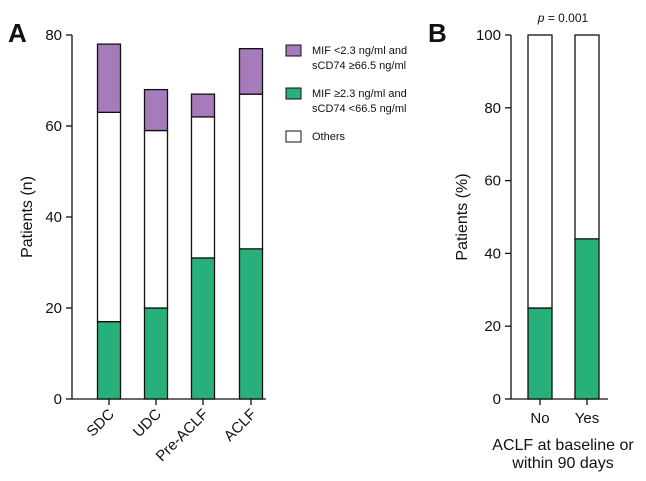 The width and height of the screenshot is (646, 481). Describe the element at coordinates (540, 353) in the screenshot. I see `bar-segment-no-mif-2-3-ng-ml-and-scd74-66-5-ng-ml` at that location.